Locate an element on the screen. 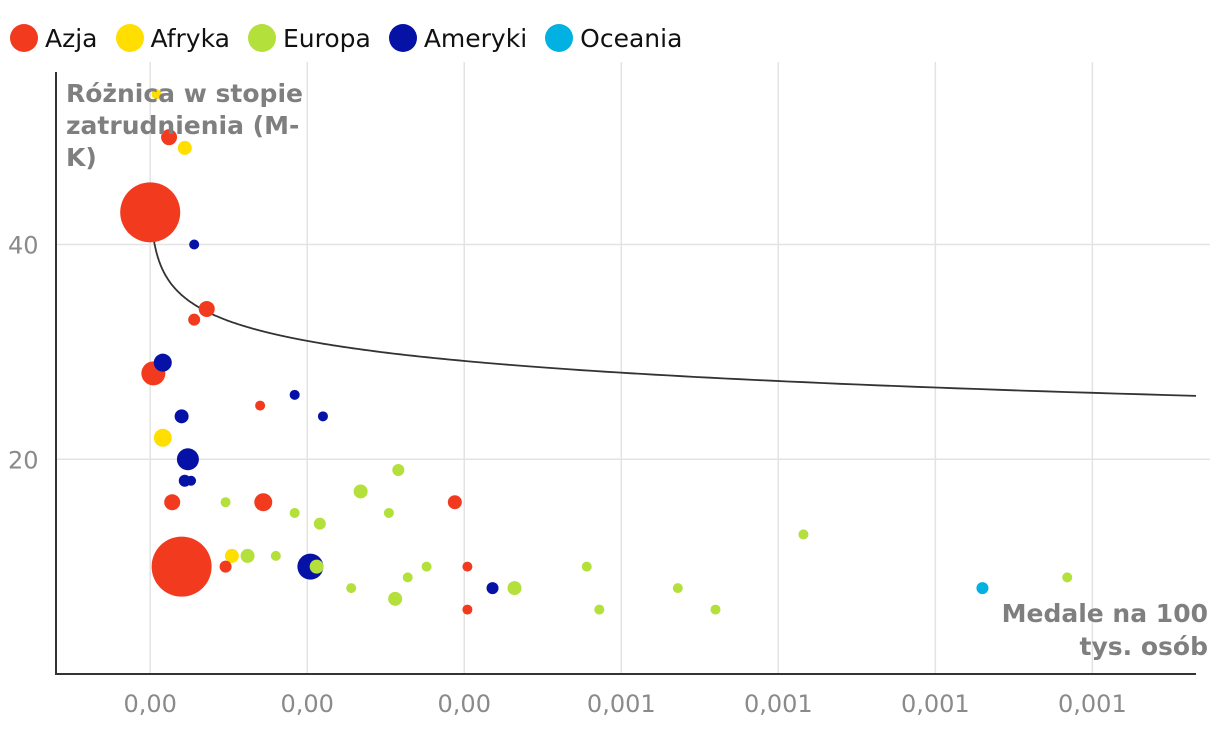 This screenshot has width=1220, height=732. legend-item-ameryki: Ameryki is located at coordinates (458, 38).